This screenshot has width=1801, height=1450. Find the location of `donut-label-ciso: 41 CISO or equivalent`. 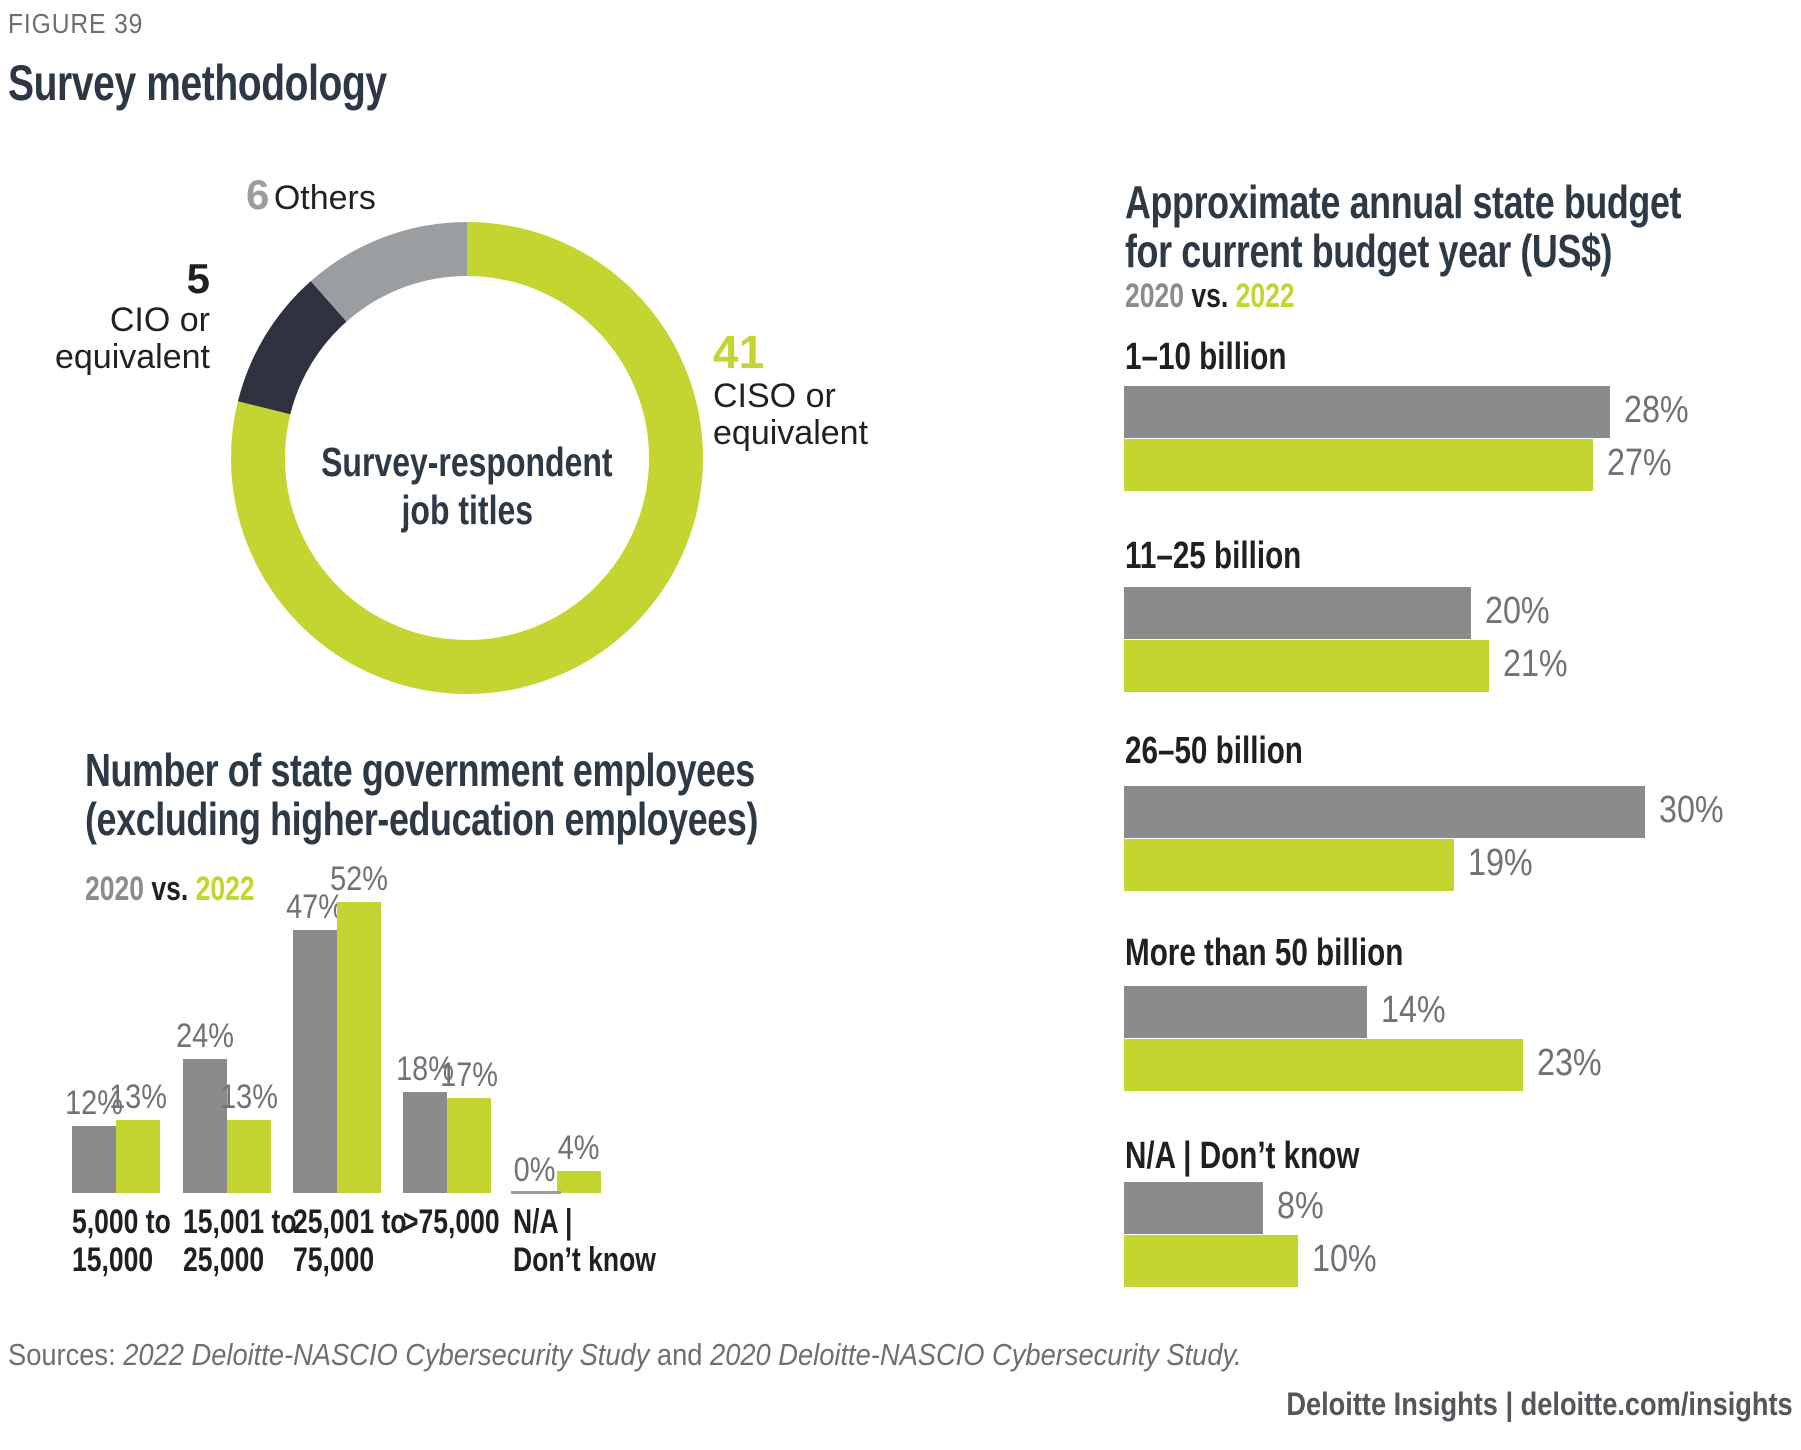

donut-label-ciso: 41 CISO or equivalent is located at coordinates (790, 389).